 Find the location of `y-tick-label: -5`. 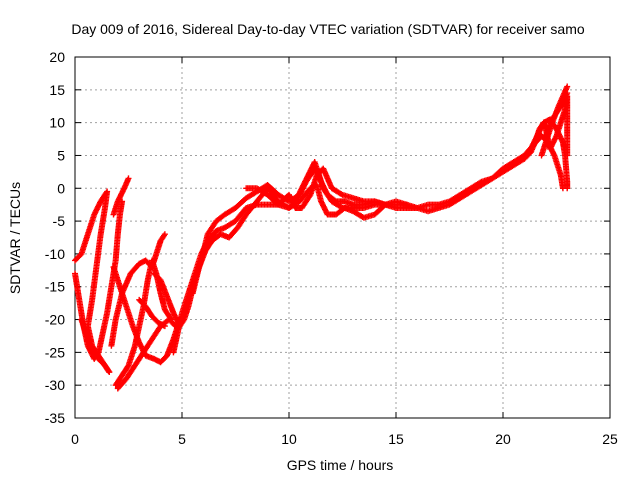

y-tick-label: -5 is located at coordinates (59, 221).